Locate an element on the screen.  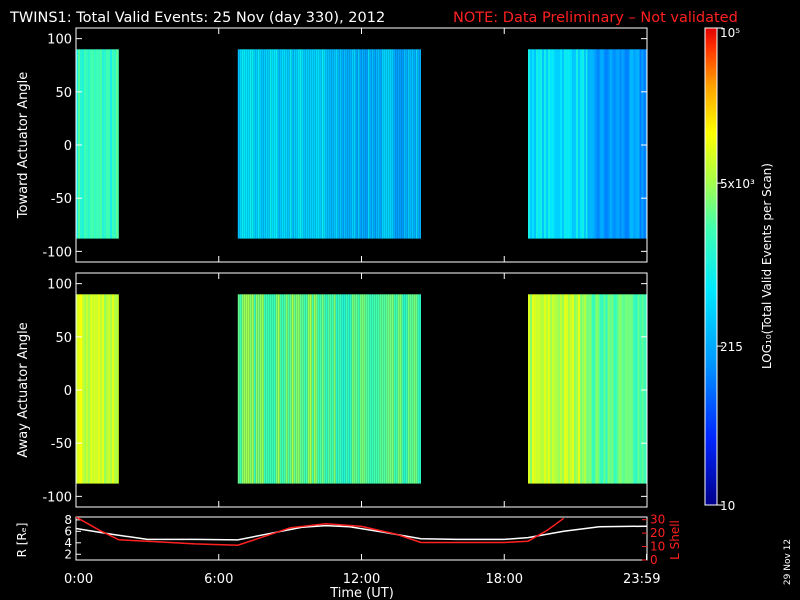
y-tick-label: -100 is located at coordinates (57, 252).